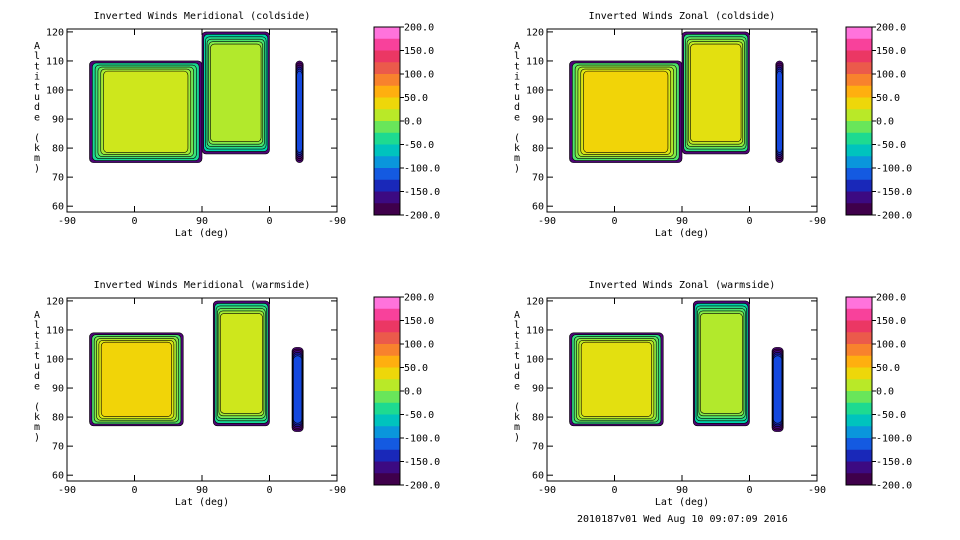 This screenshot has height=540, width=960. Describe the element at coordinates (538, 207) in the screenshot. I see `y-tick-label: 60` at that location.